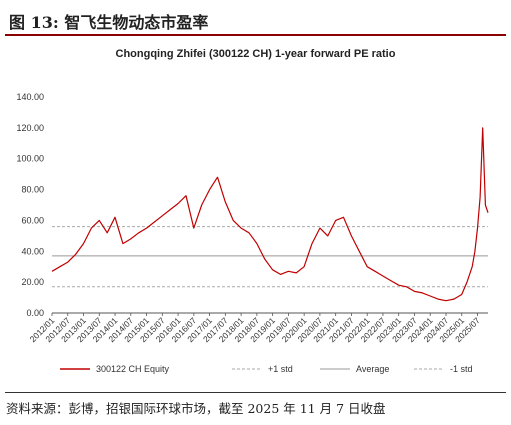 Image resolution: width=511 pixels, height=425 pixels. Describe the element at coordinates (270, 257) in the screenshot. I see `reference-lines` at that location.